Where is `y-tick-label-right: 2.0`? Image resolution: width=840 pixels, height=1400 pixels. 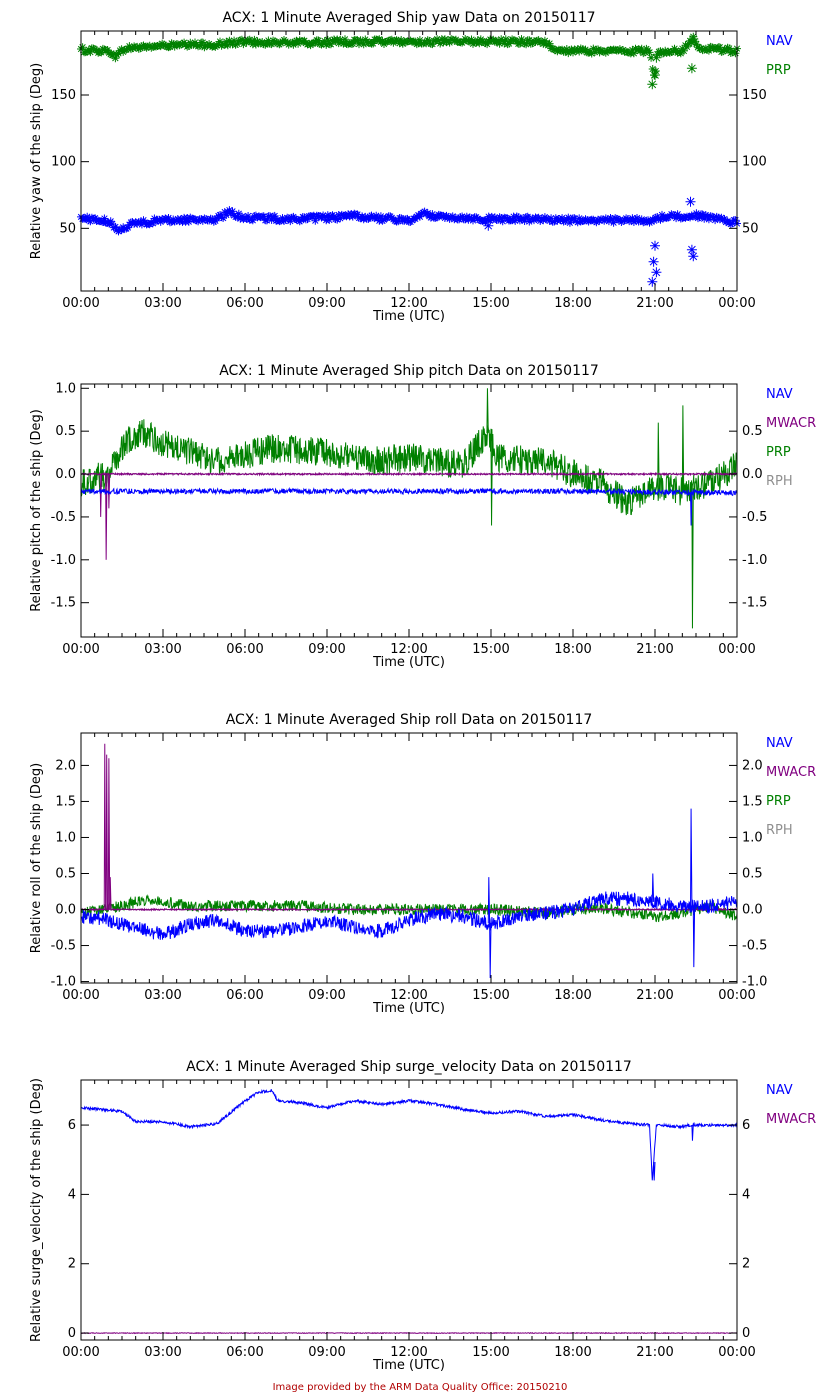 y-tick-label-right: 2.0 is located at coordinates (752, 765).